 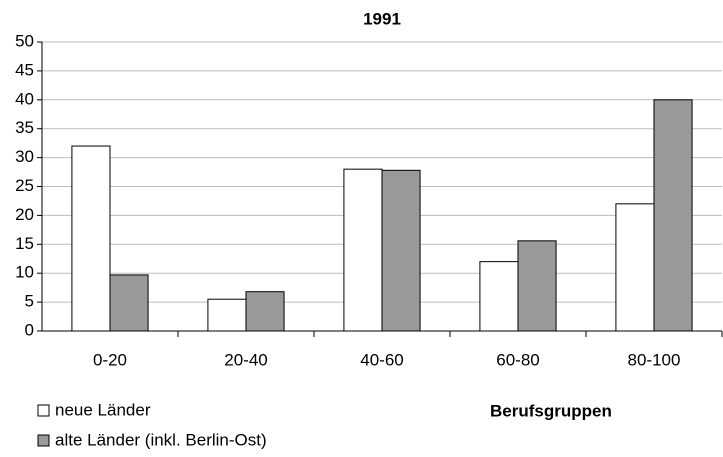 What do you see at coordinates (654, 359) in the screenshot?
I see `x-tick-label: 80-100` at bounding box center [654, 359].